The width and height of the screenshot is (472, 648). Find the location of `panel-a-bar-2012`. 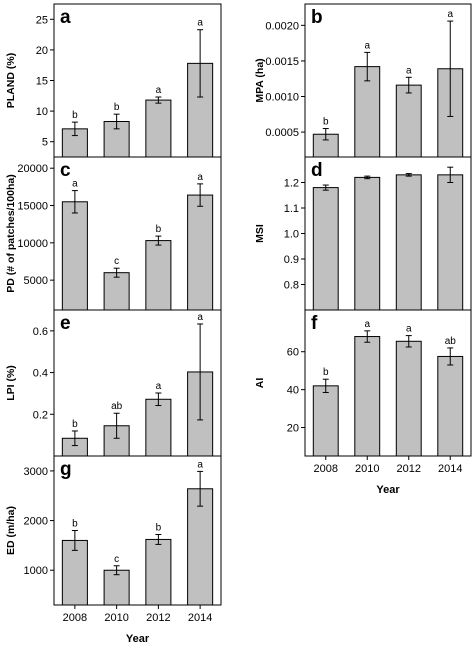

panel-a-bar-2012 is located at coordinates (158, 128).